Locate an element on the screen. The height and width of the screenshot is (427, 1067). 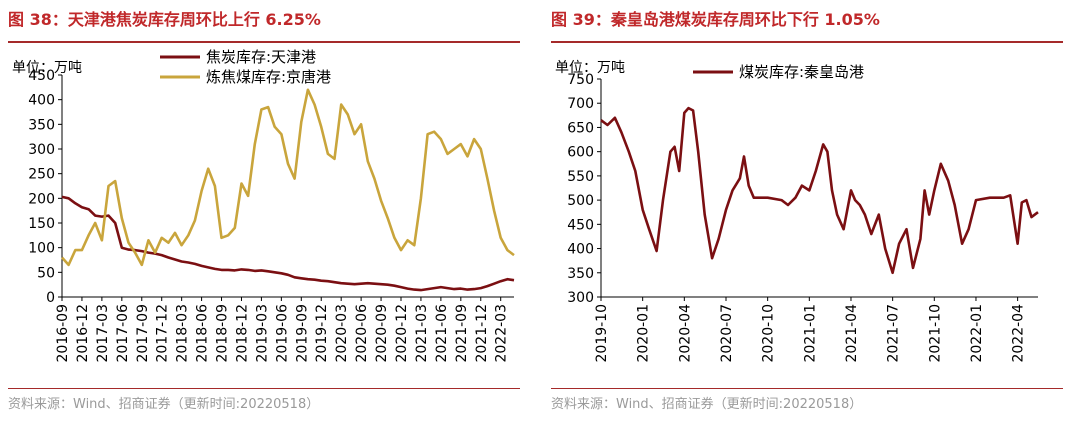
x-tick-label: 2019-03 is located at coordinates (262, 333).